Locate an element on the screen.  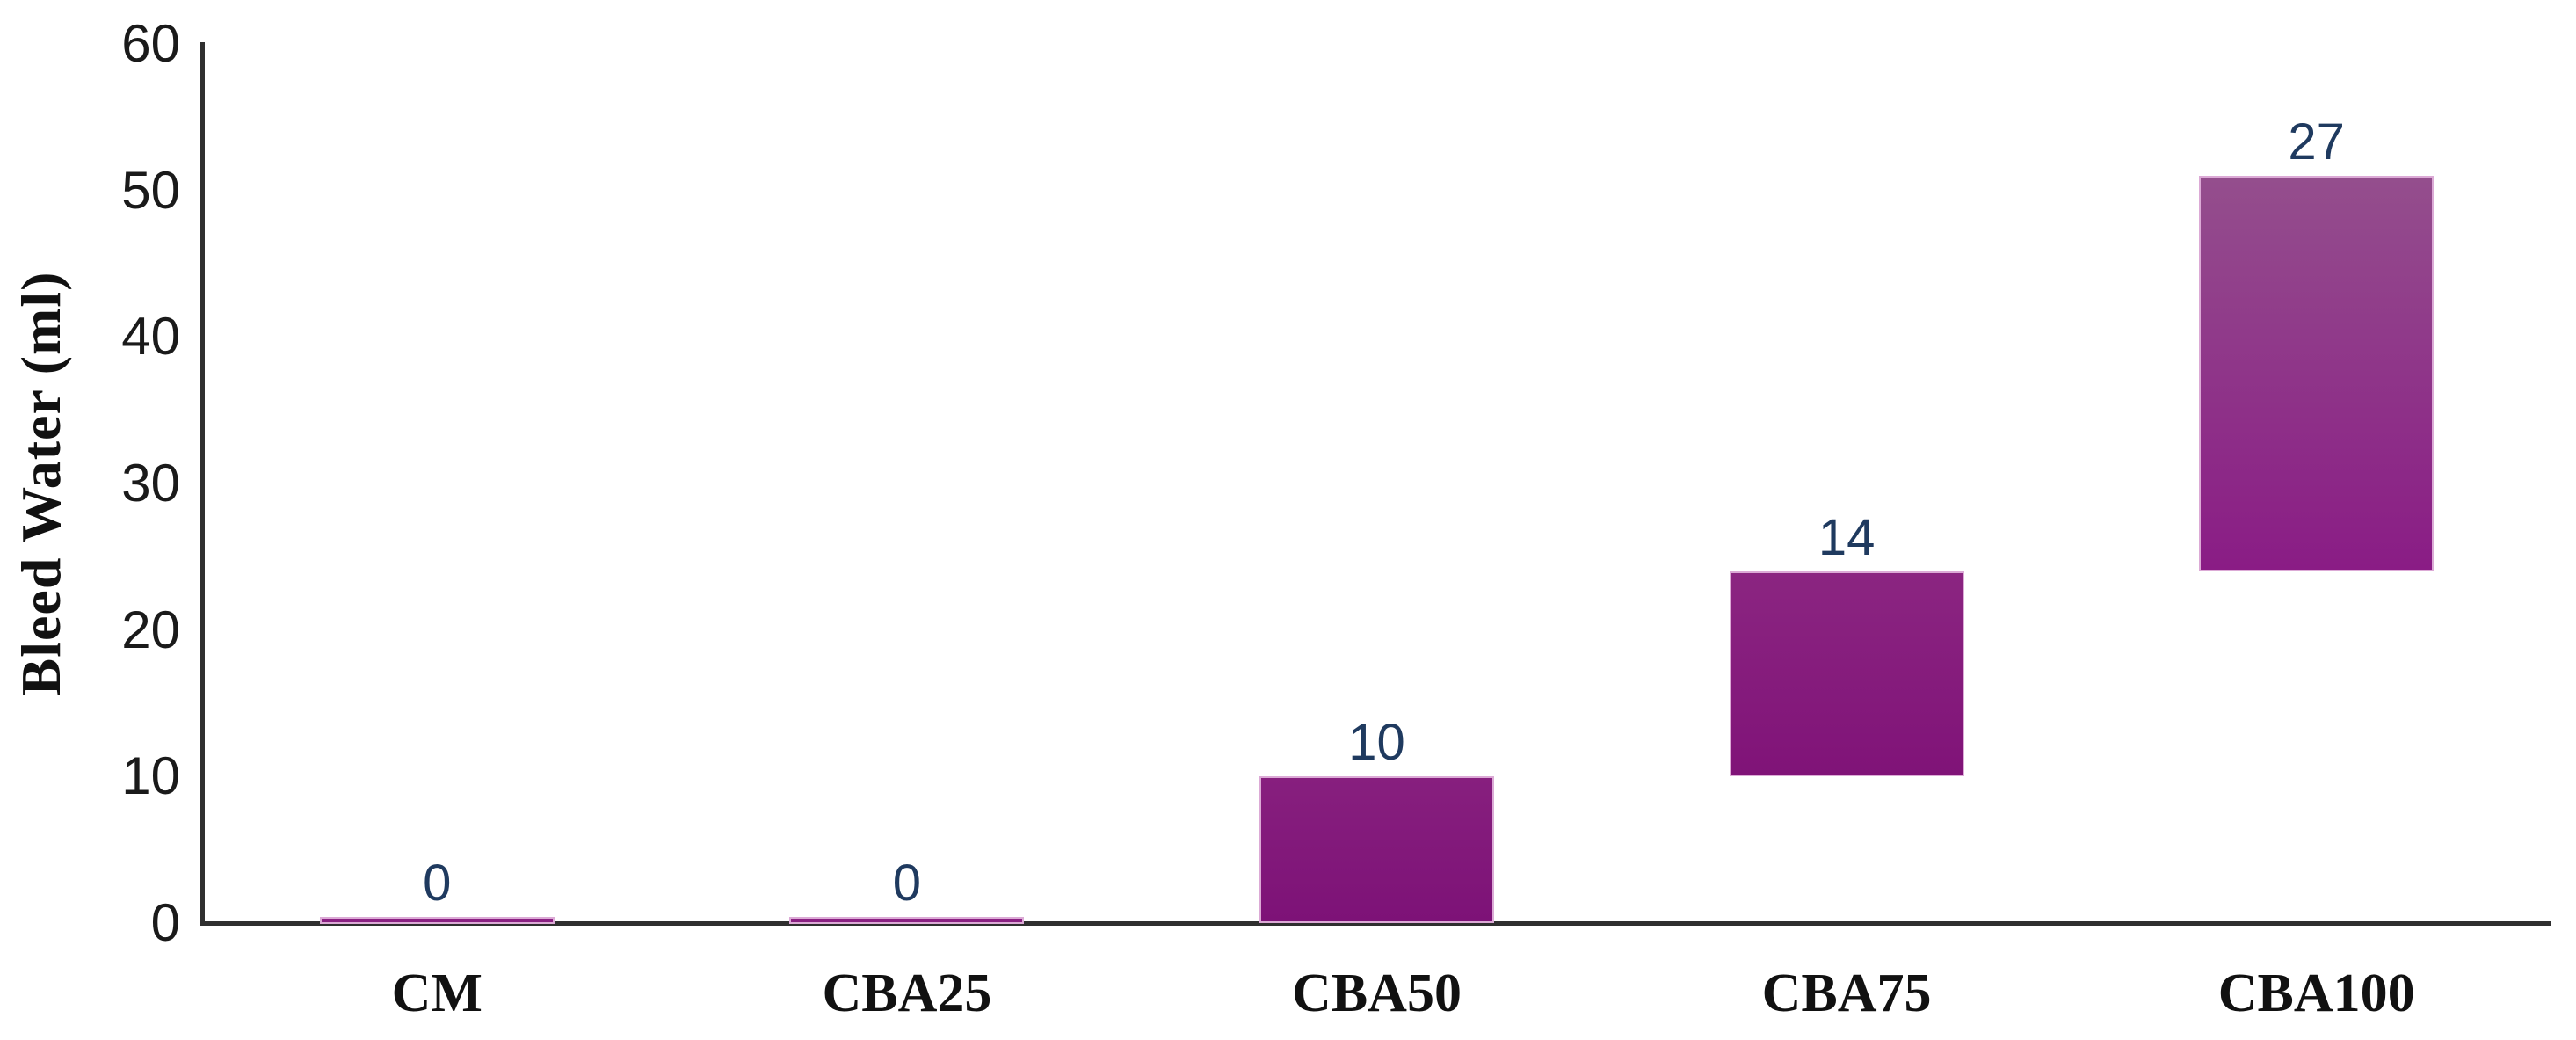
bar-cba75 is located at coordinates (1846, 674).